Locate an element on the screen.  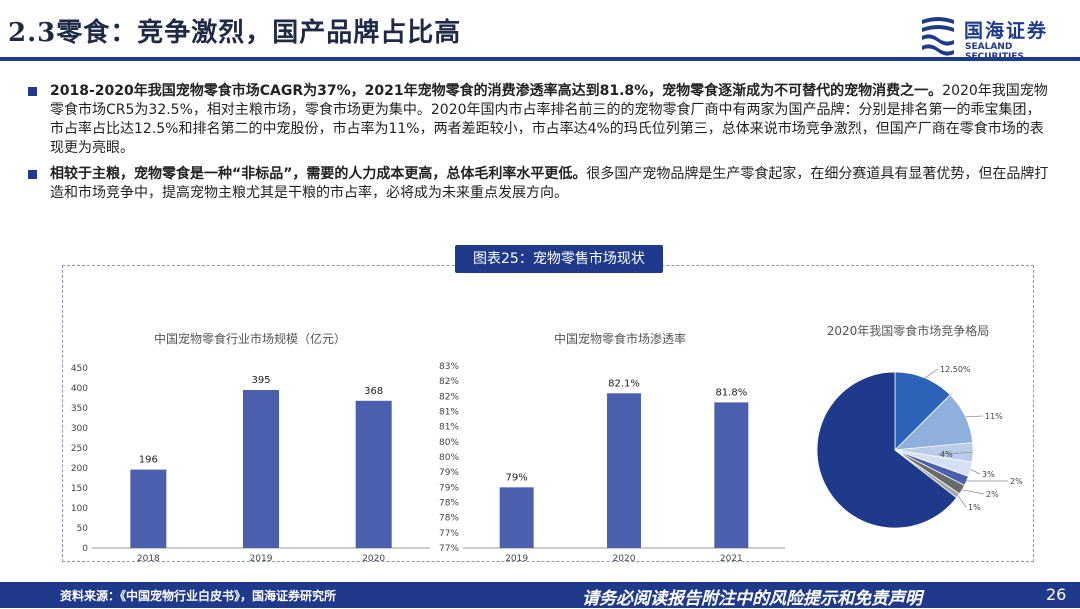
logo-english-name: SEALAND SECURITIES is located at coordinates (1019, 52).